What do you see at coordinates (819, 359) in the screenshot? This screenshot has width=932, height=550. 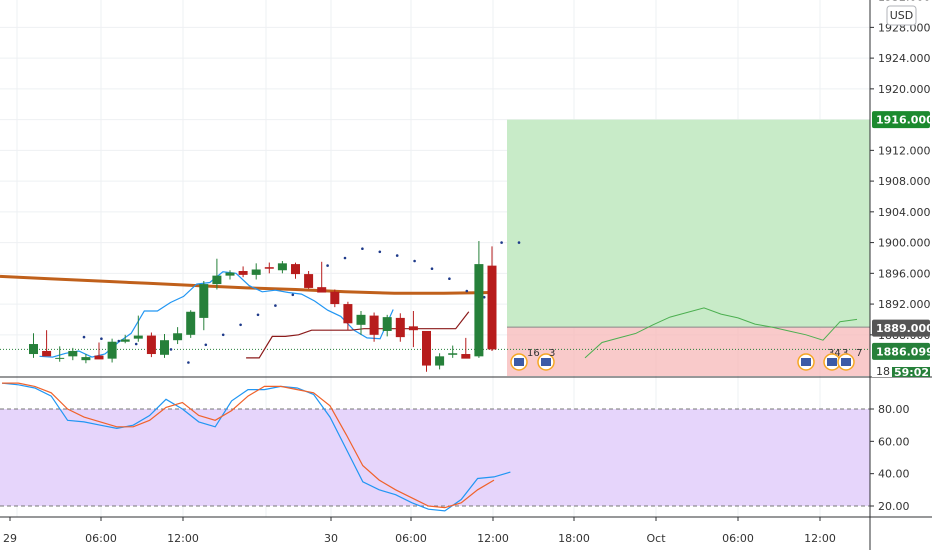 I see `economic-event-marker: 34` at bounding box center [819, 359].